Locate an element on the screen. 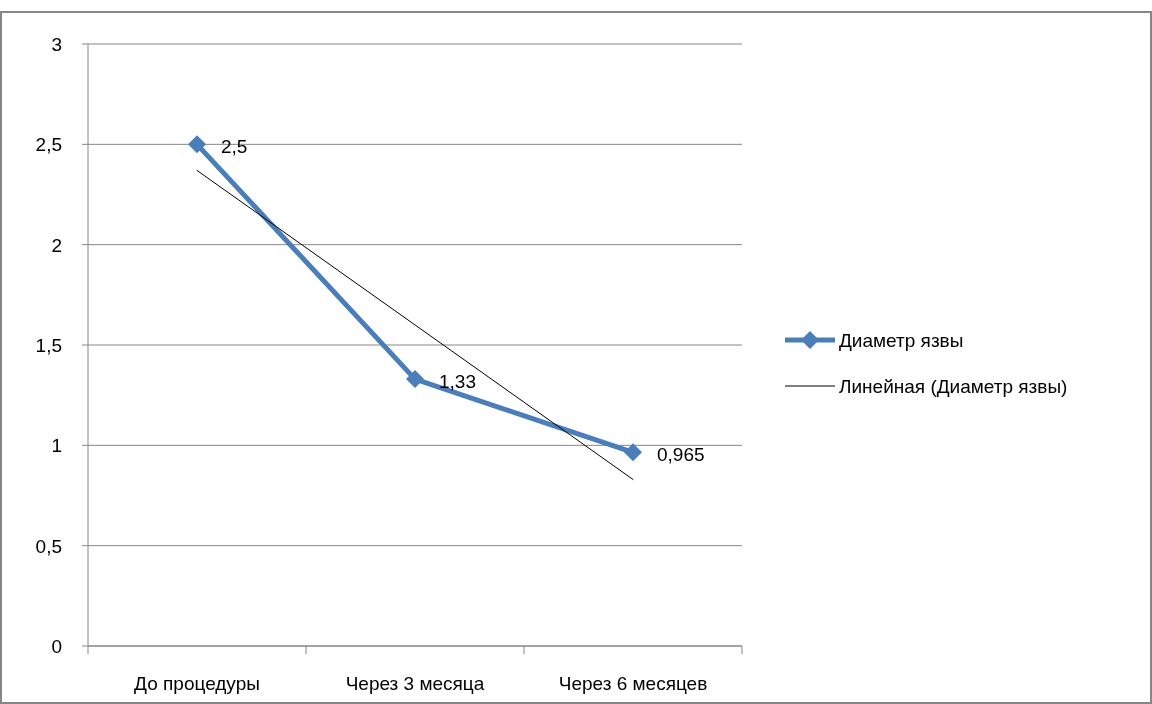 This screenshot has width=1152, height=704. x-tick-label: До процедуры is located at coordinates (197, 683).